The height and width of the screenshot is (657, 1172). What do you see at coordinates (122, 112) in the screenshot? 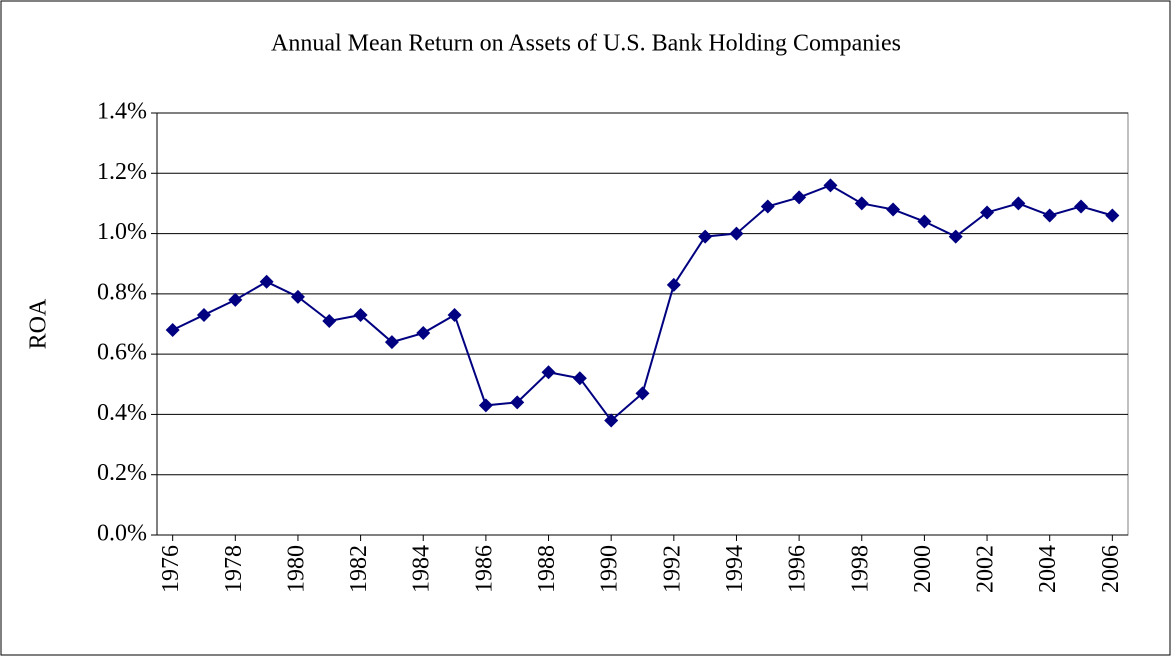
I see `y-tick-label: 1.4%` at bounding box center [122, 112].